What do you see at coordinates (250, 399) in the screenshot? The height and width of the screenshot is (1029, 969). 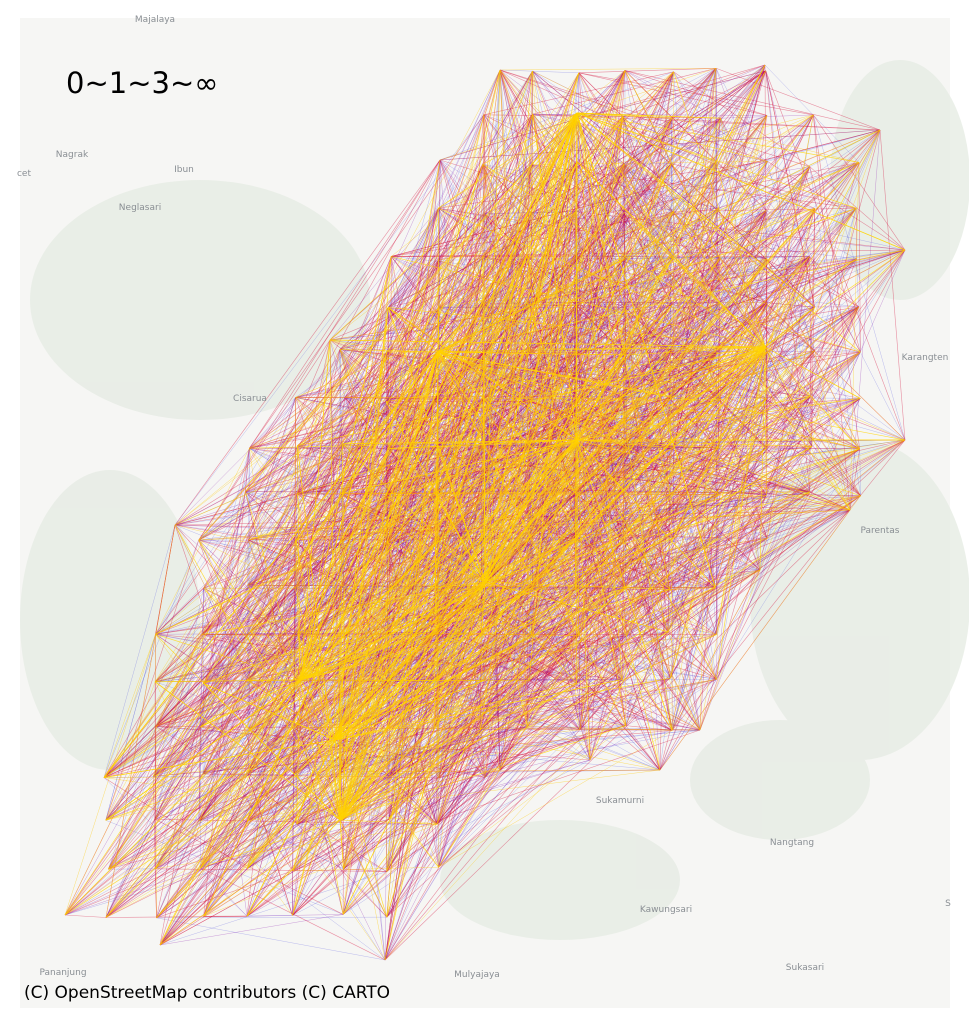 I see `place-label: Cisarua` at bounding box center [250, 399].